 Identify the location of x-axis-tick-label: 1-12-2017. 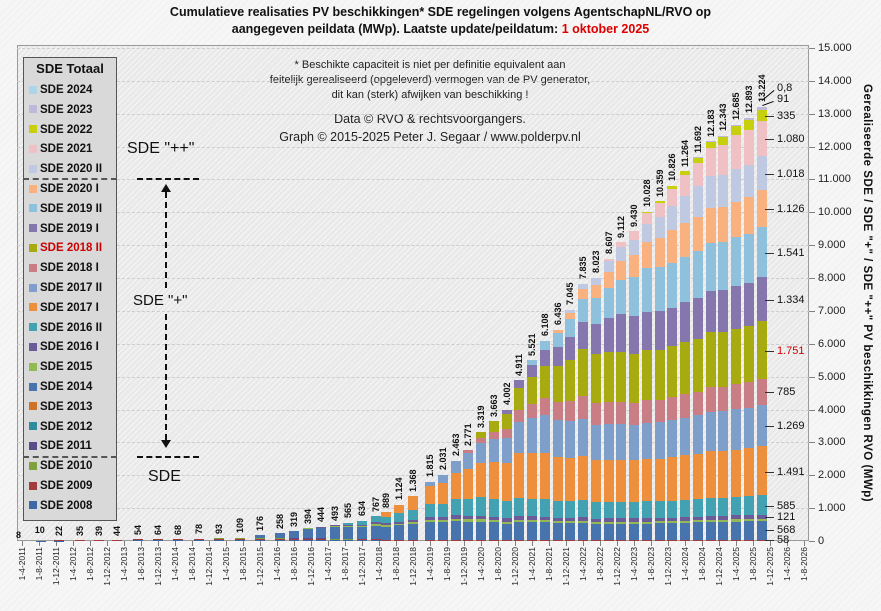
(362, 566).